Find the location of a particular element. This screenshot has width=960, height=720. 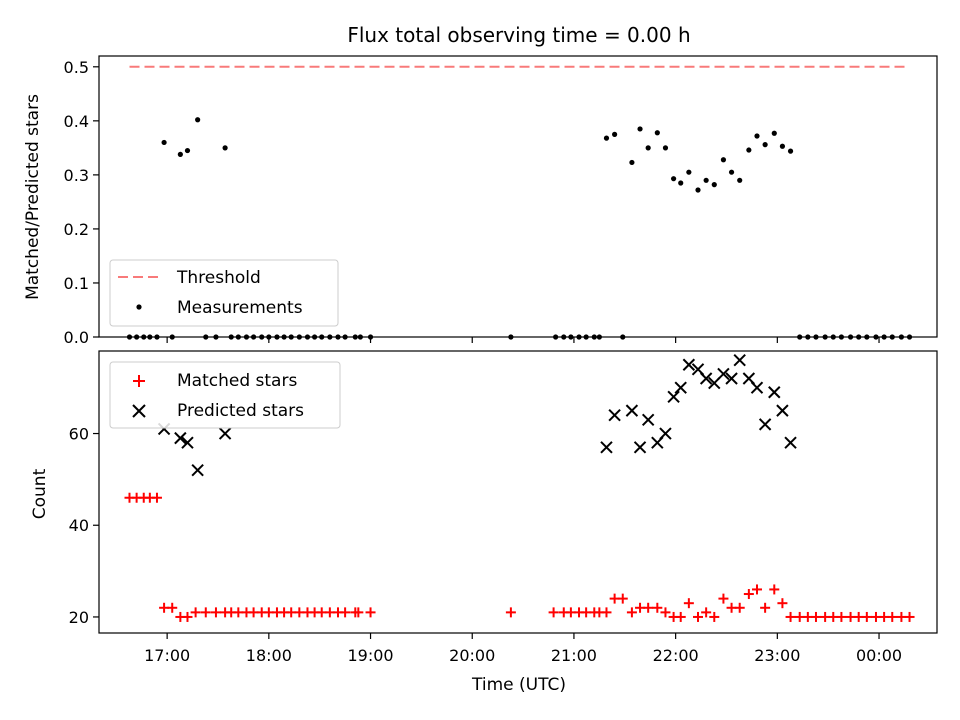

count-legend: Matched stars Predicted stars is located at coordinates (225, 395).